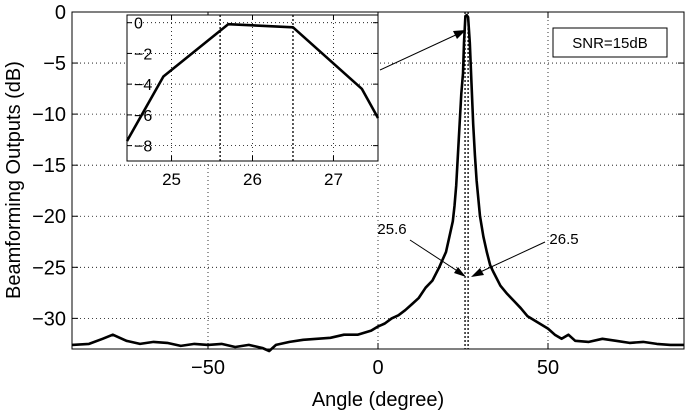 The image size is (685, 417). I want to click on y-tick-label: −5, so click(54, 64).